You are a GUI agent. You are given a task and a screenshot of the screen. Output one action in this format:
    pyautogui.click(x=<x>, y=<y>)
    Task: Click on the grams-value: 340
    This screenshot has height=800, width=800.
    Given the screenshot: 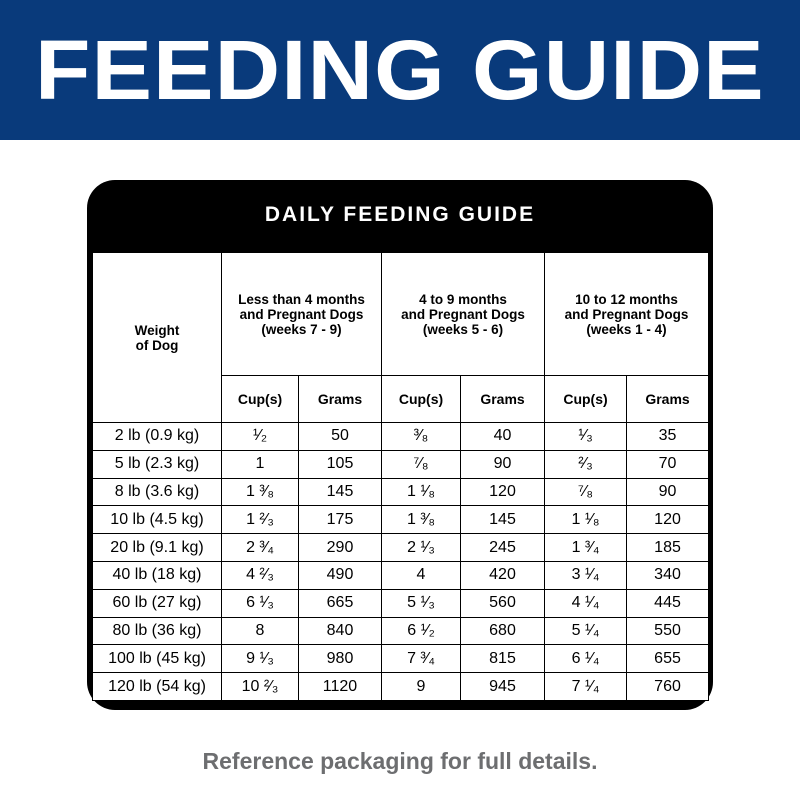 What is the action you would take?
    pyautogui.click(x=668, y=575)
    